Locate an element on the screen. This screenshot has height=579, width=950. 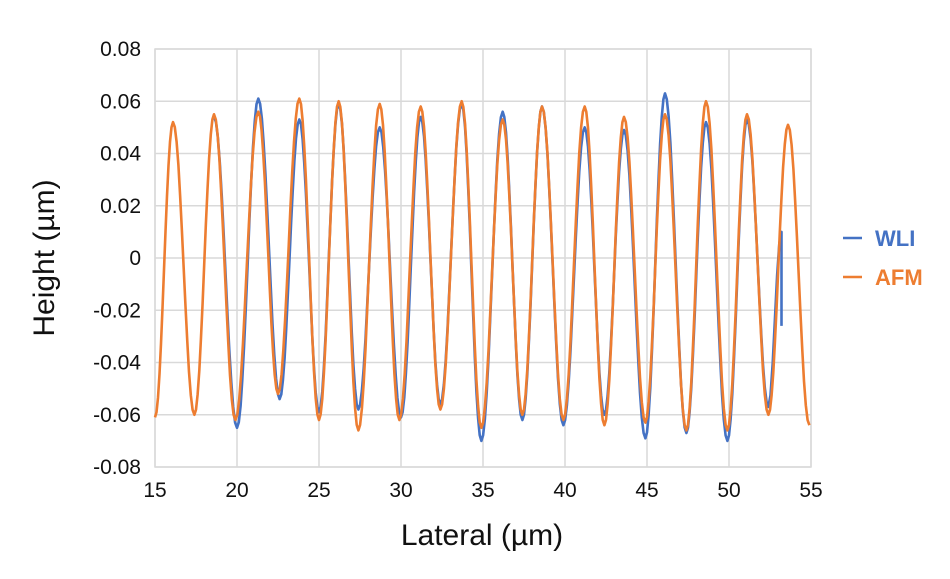
y-tick-label: -0.02 is located at coordinates (117, 310).